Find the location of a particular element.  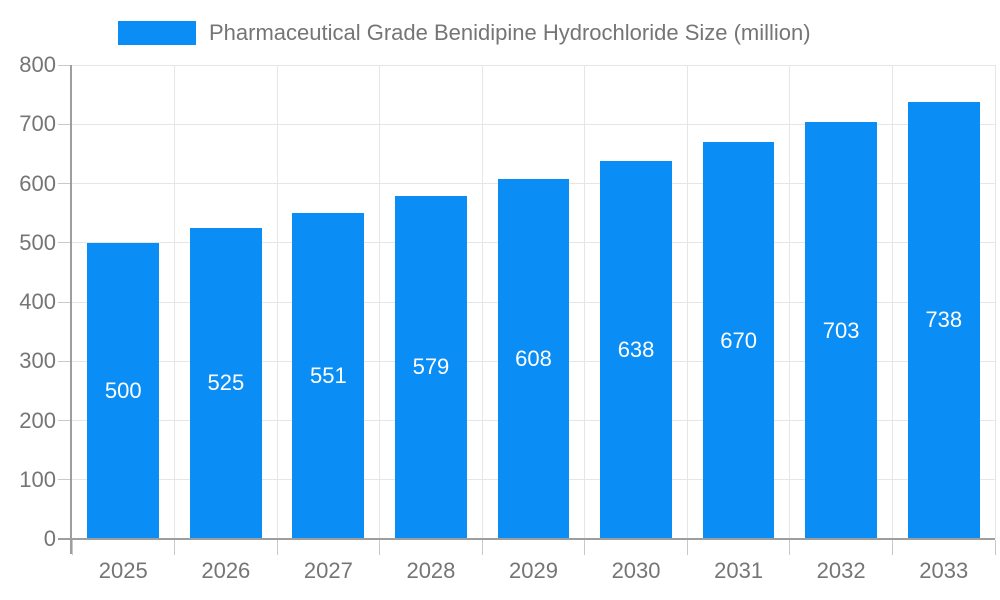

y-axis-line is located at coordinates (71, 309).